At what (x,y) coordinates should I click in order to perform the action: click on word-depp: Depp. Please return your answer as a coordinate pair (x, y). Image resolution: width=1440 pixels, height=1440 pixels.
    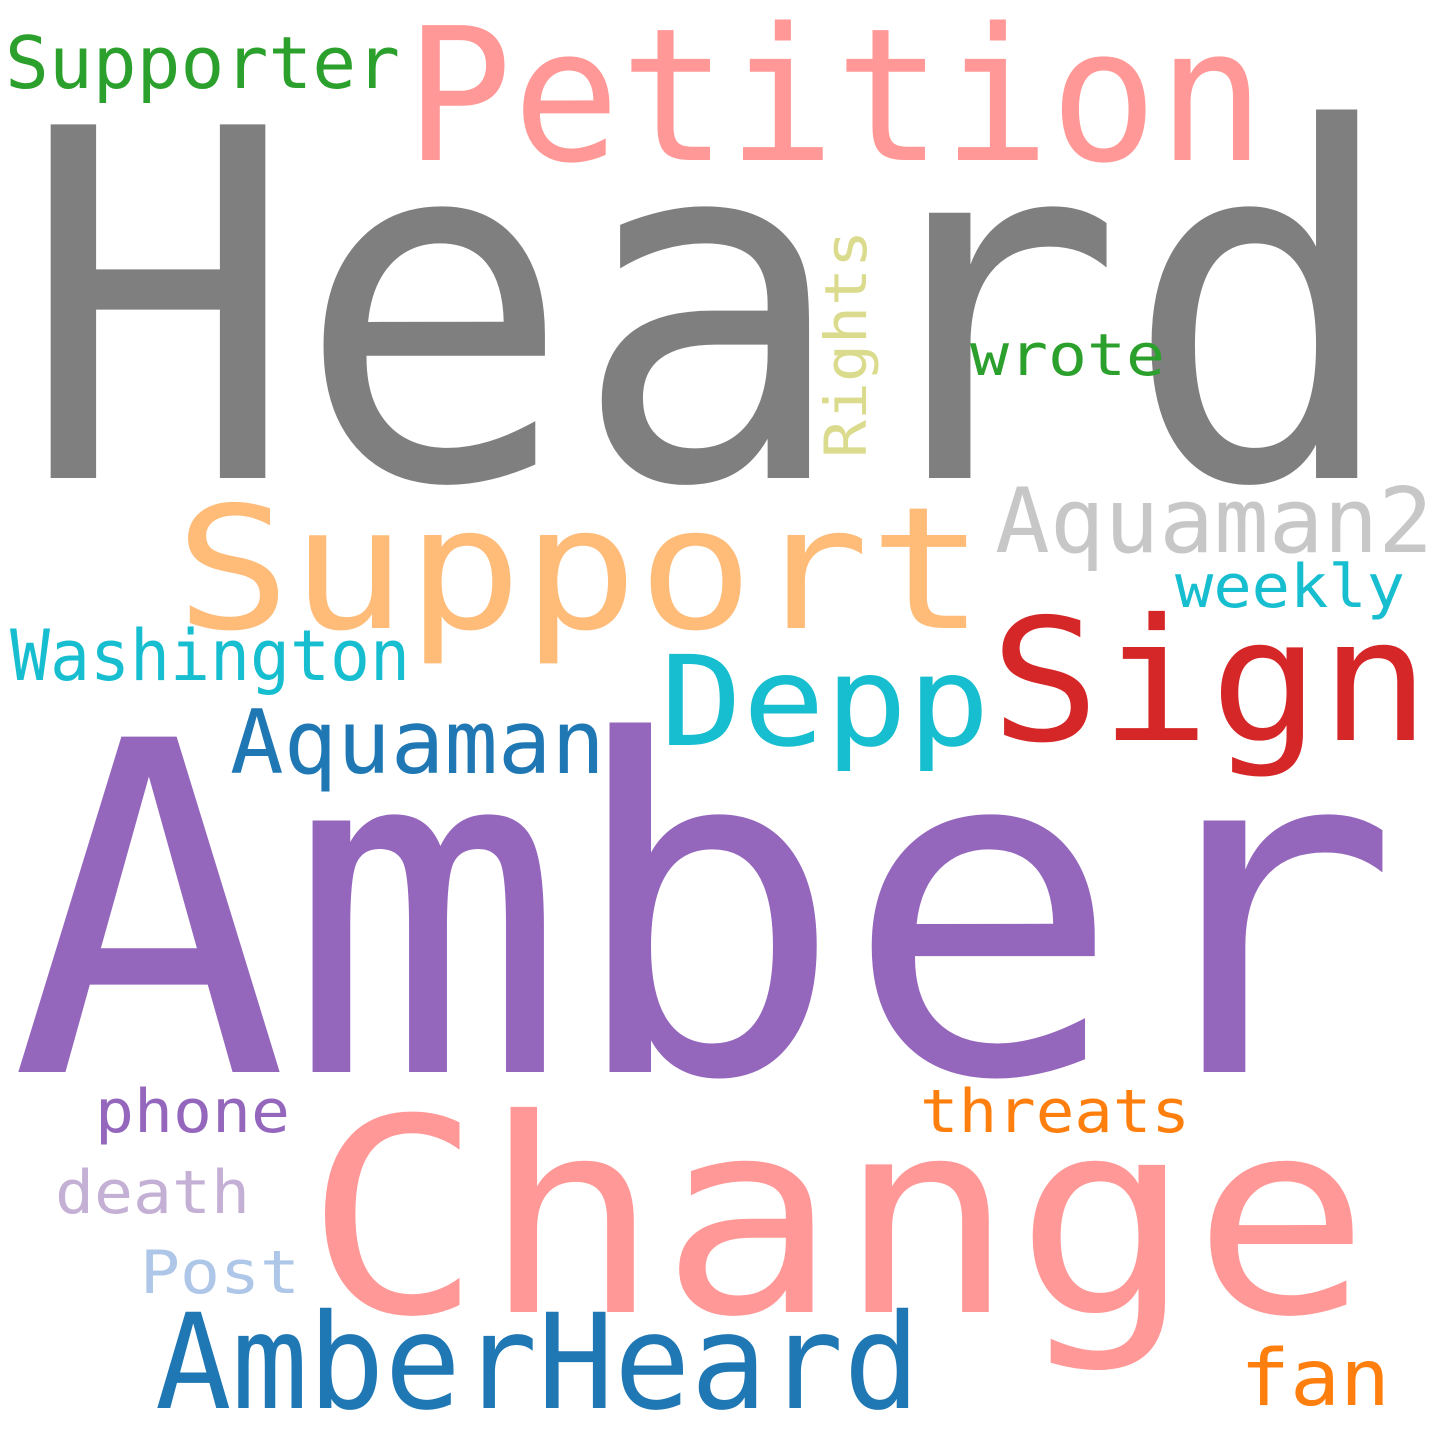
    Looking at the image, I should click on (825, 702).